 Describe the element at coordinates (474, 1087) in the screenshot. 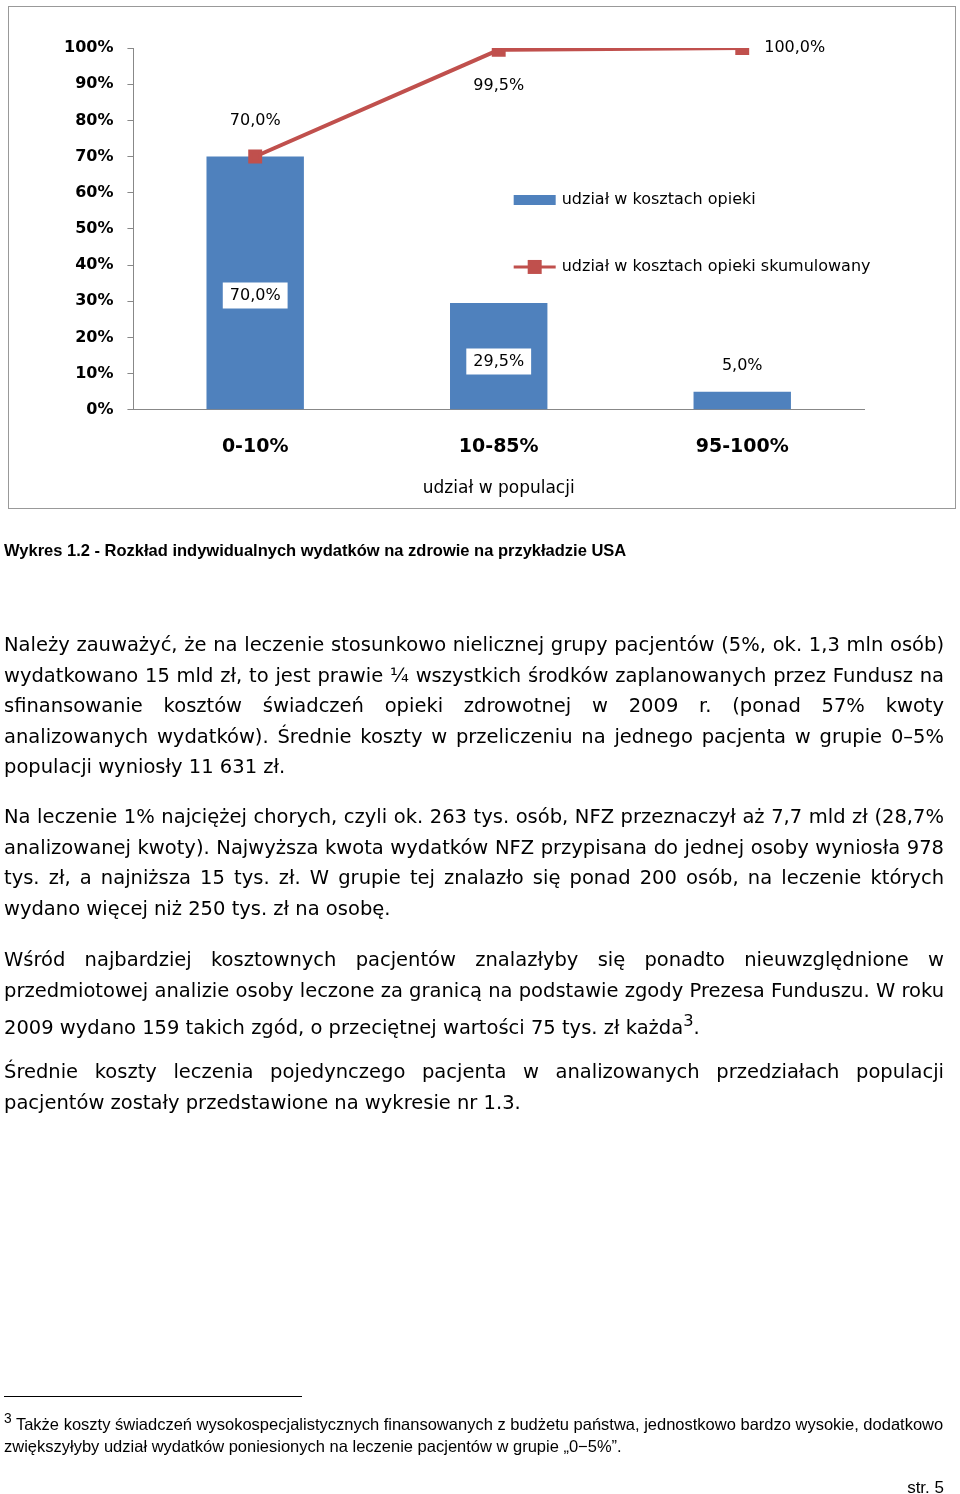

I see `text: Średnie koszty leczenia pojedynczego pacjenta w analizowanych przedziałach populacji pacjentów zostały przedstawione na wykresie nr 1.3.` at that location.